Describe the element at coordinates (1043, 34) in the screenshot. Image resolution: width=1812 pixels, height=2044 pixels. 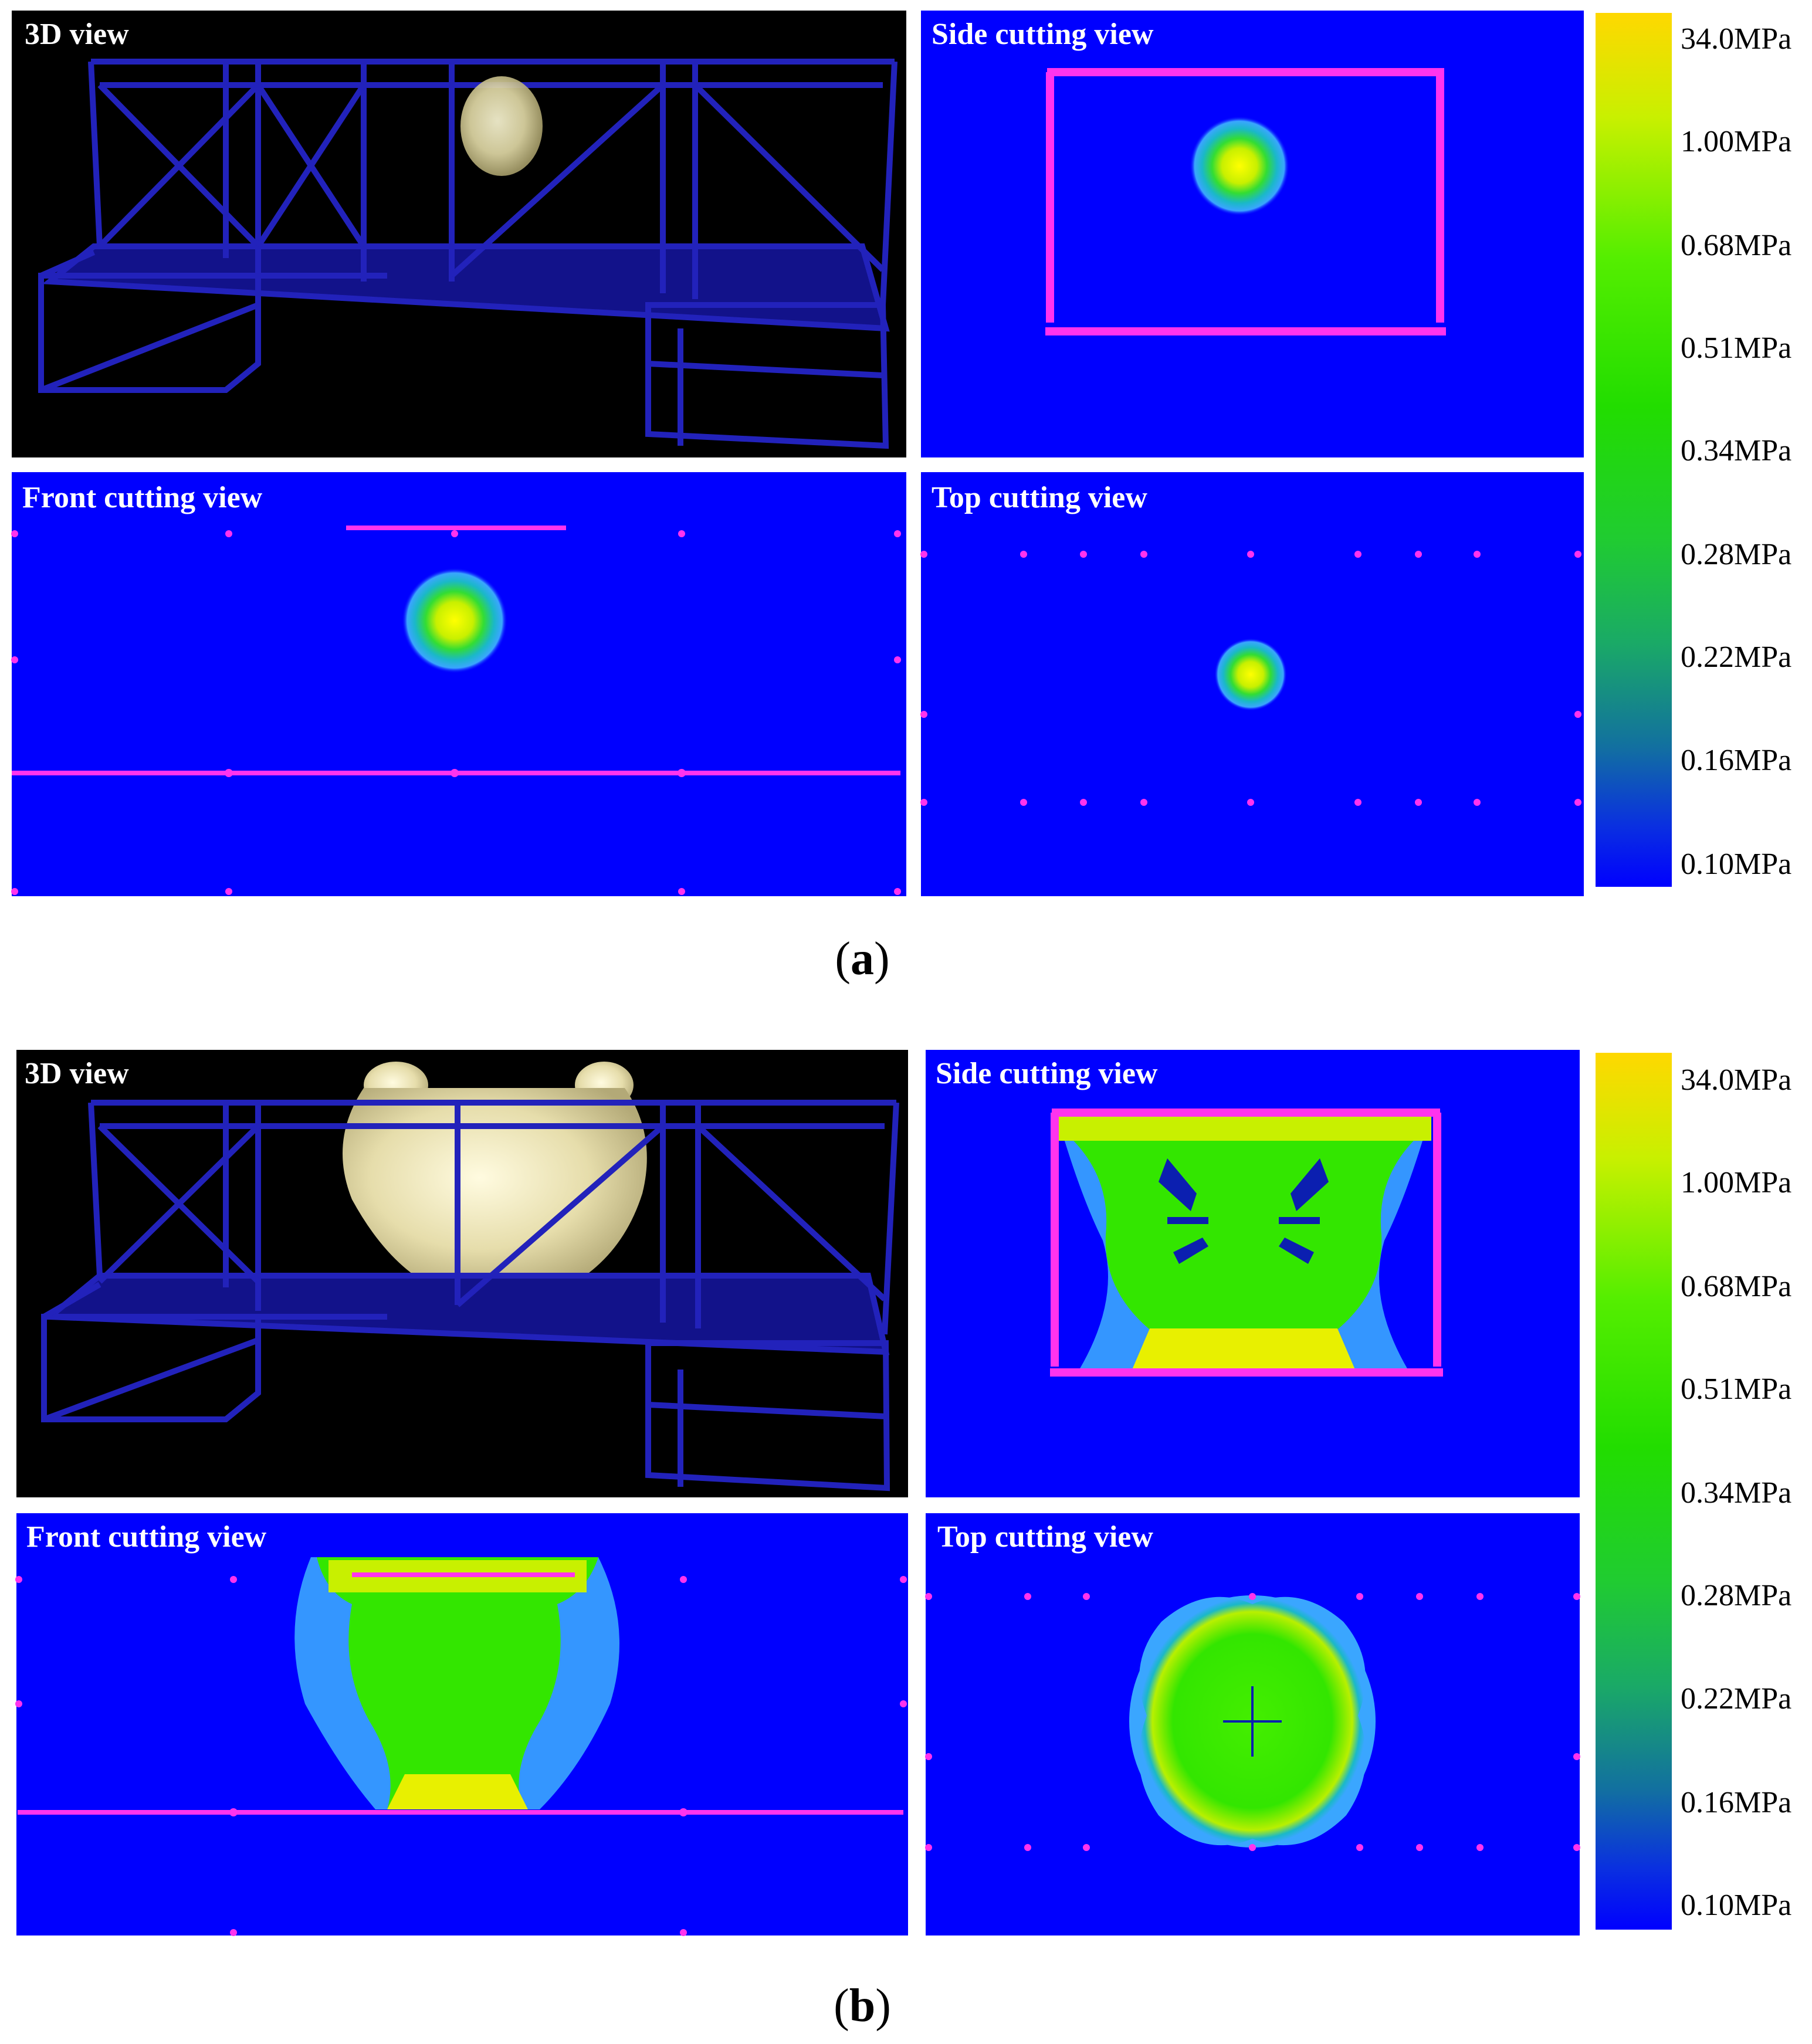
I see `panel-title-side-a: Side cutting view` at that location.